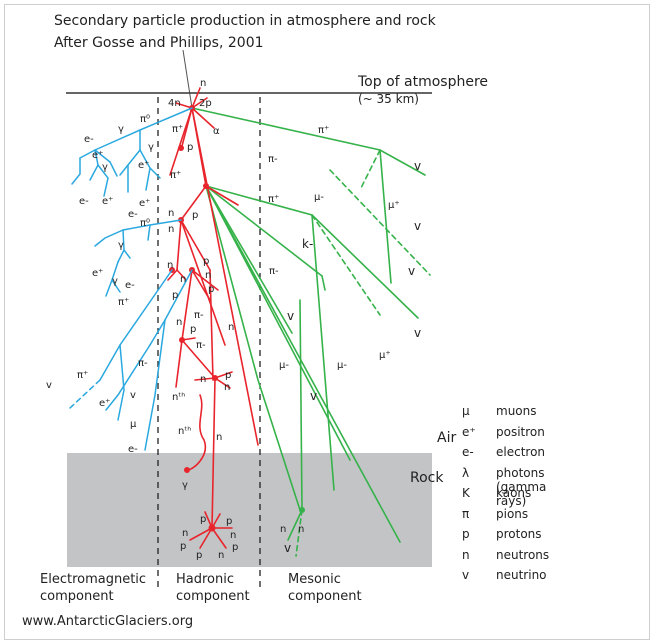 The width and height of the screenshot is (656, 644). I want to click on particle-label: 2p, so click(205, 103).